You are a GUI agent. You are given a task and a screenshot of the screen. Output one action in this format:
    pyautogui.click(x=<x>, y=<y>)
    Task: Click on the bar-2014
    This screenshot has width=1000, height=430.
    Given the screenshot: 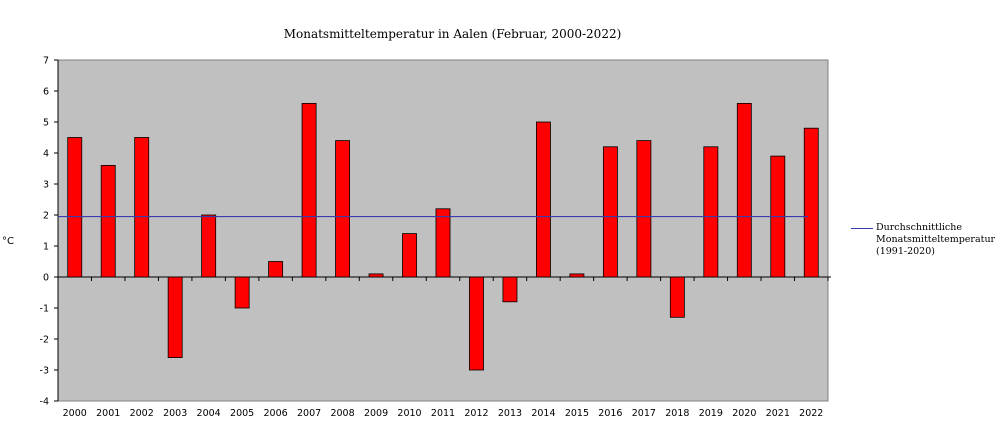 What is the action you would take?
    pyautogui.click(x=543, y=199)
    